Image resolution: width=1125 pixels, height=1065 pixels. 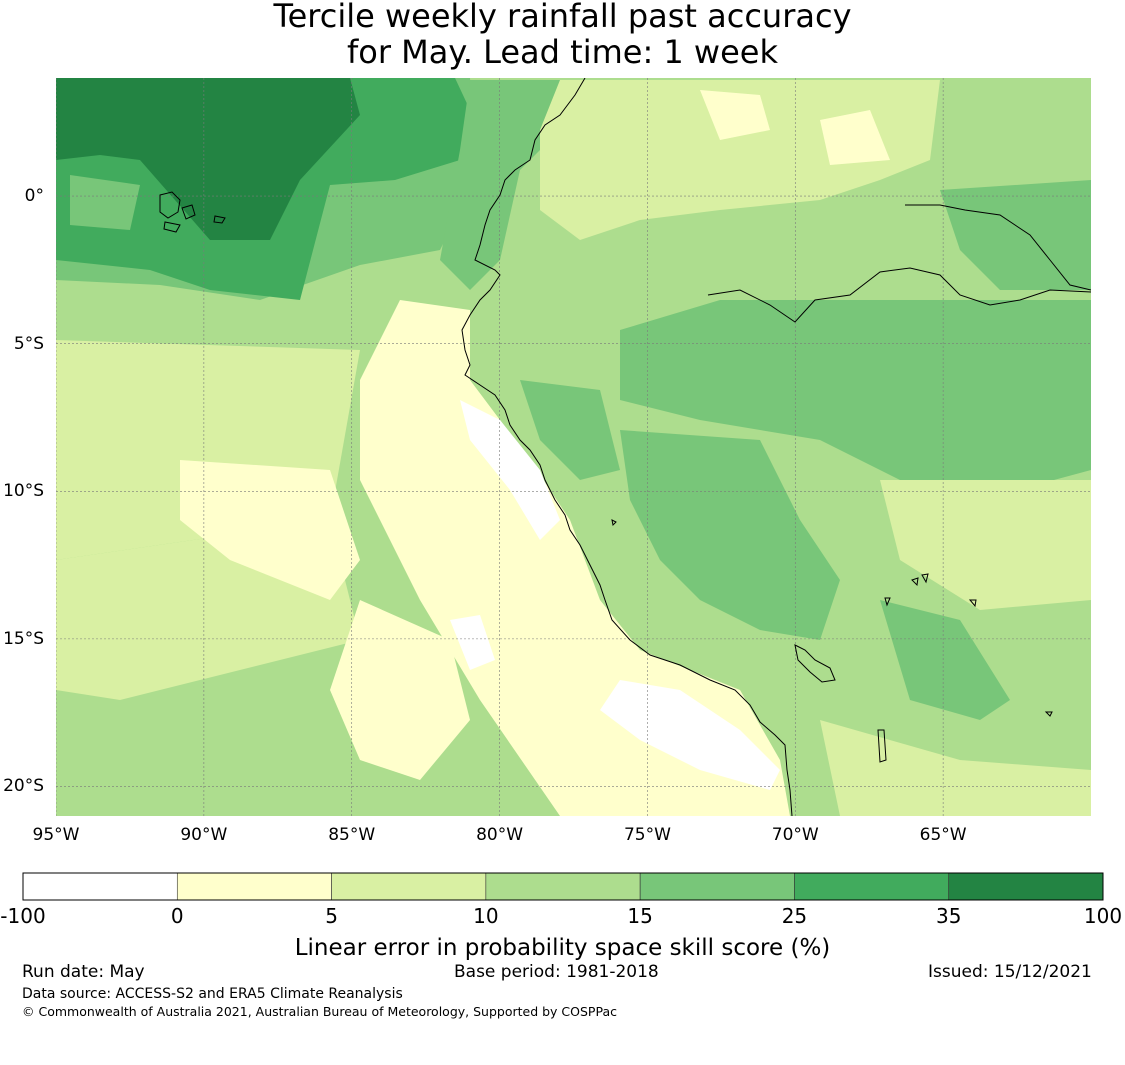 What do you see at coordinates (177, 916) in the screenshot?
I see `colorbar-tick-label: 0` at bounding box center [177, 916].